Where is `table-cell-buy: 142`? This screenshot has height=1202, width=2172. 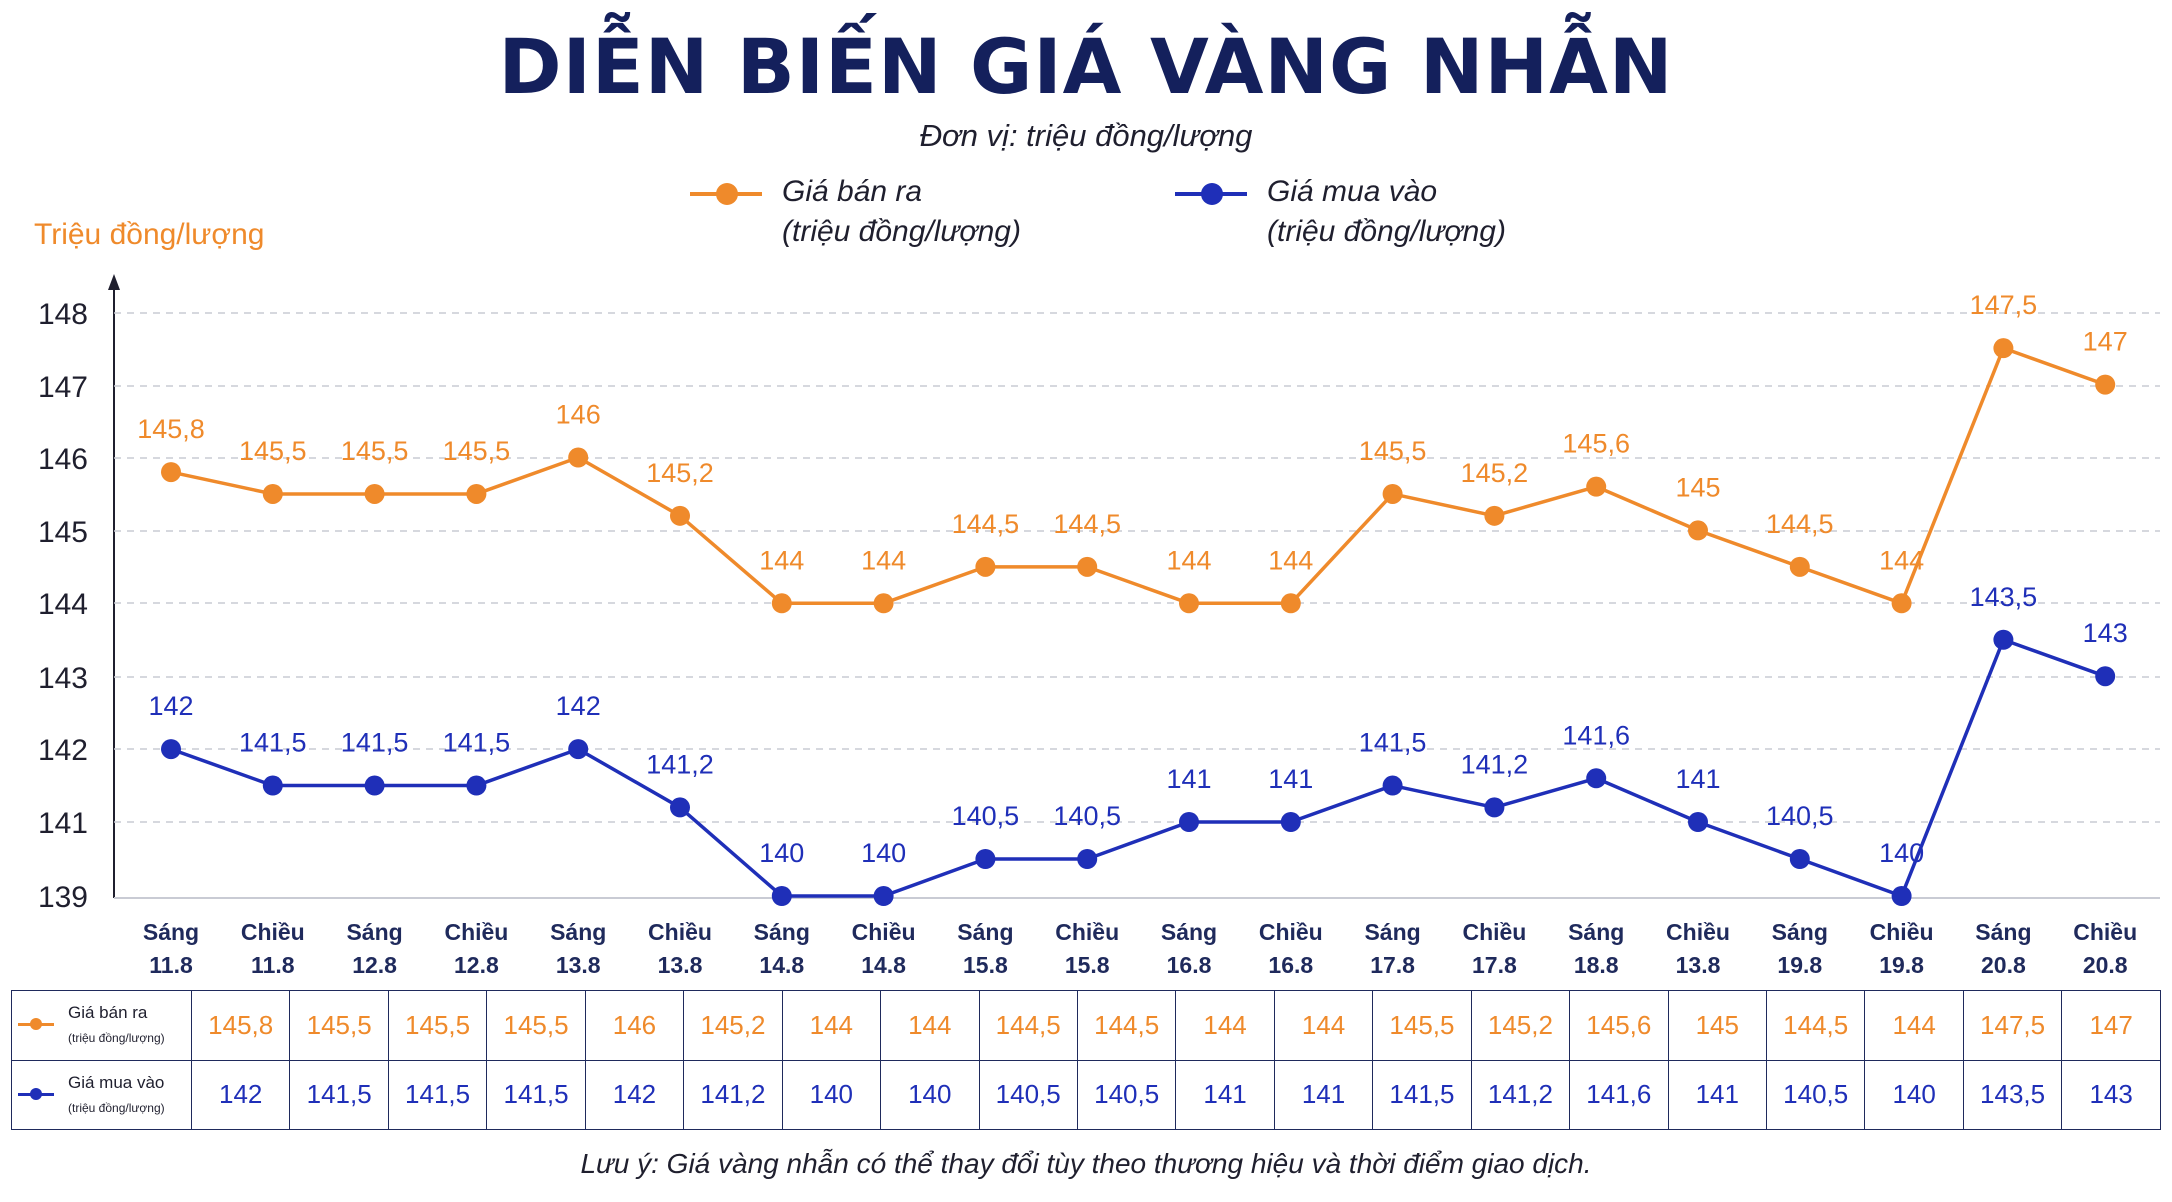 table-cell-buy: 142 is located at coordinates (634, 1094).